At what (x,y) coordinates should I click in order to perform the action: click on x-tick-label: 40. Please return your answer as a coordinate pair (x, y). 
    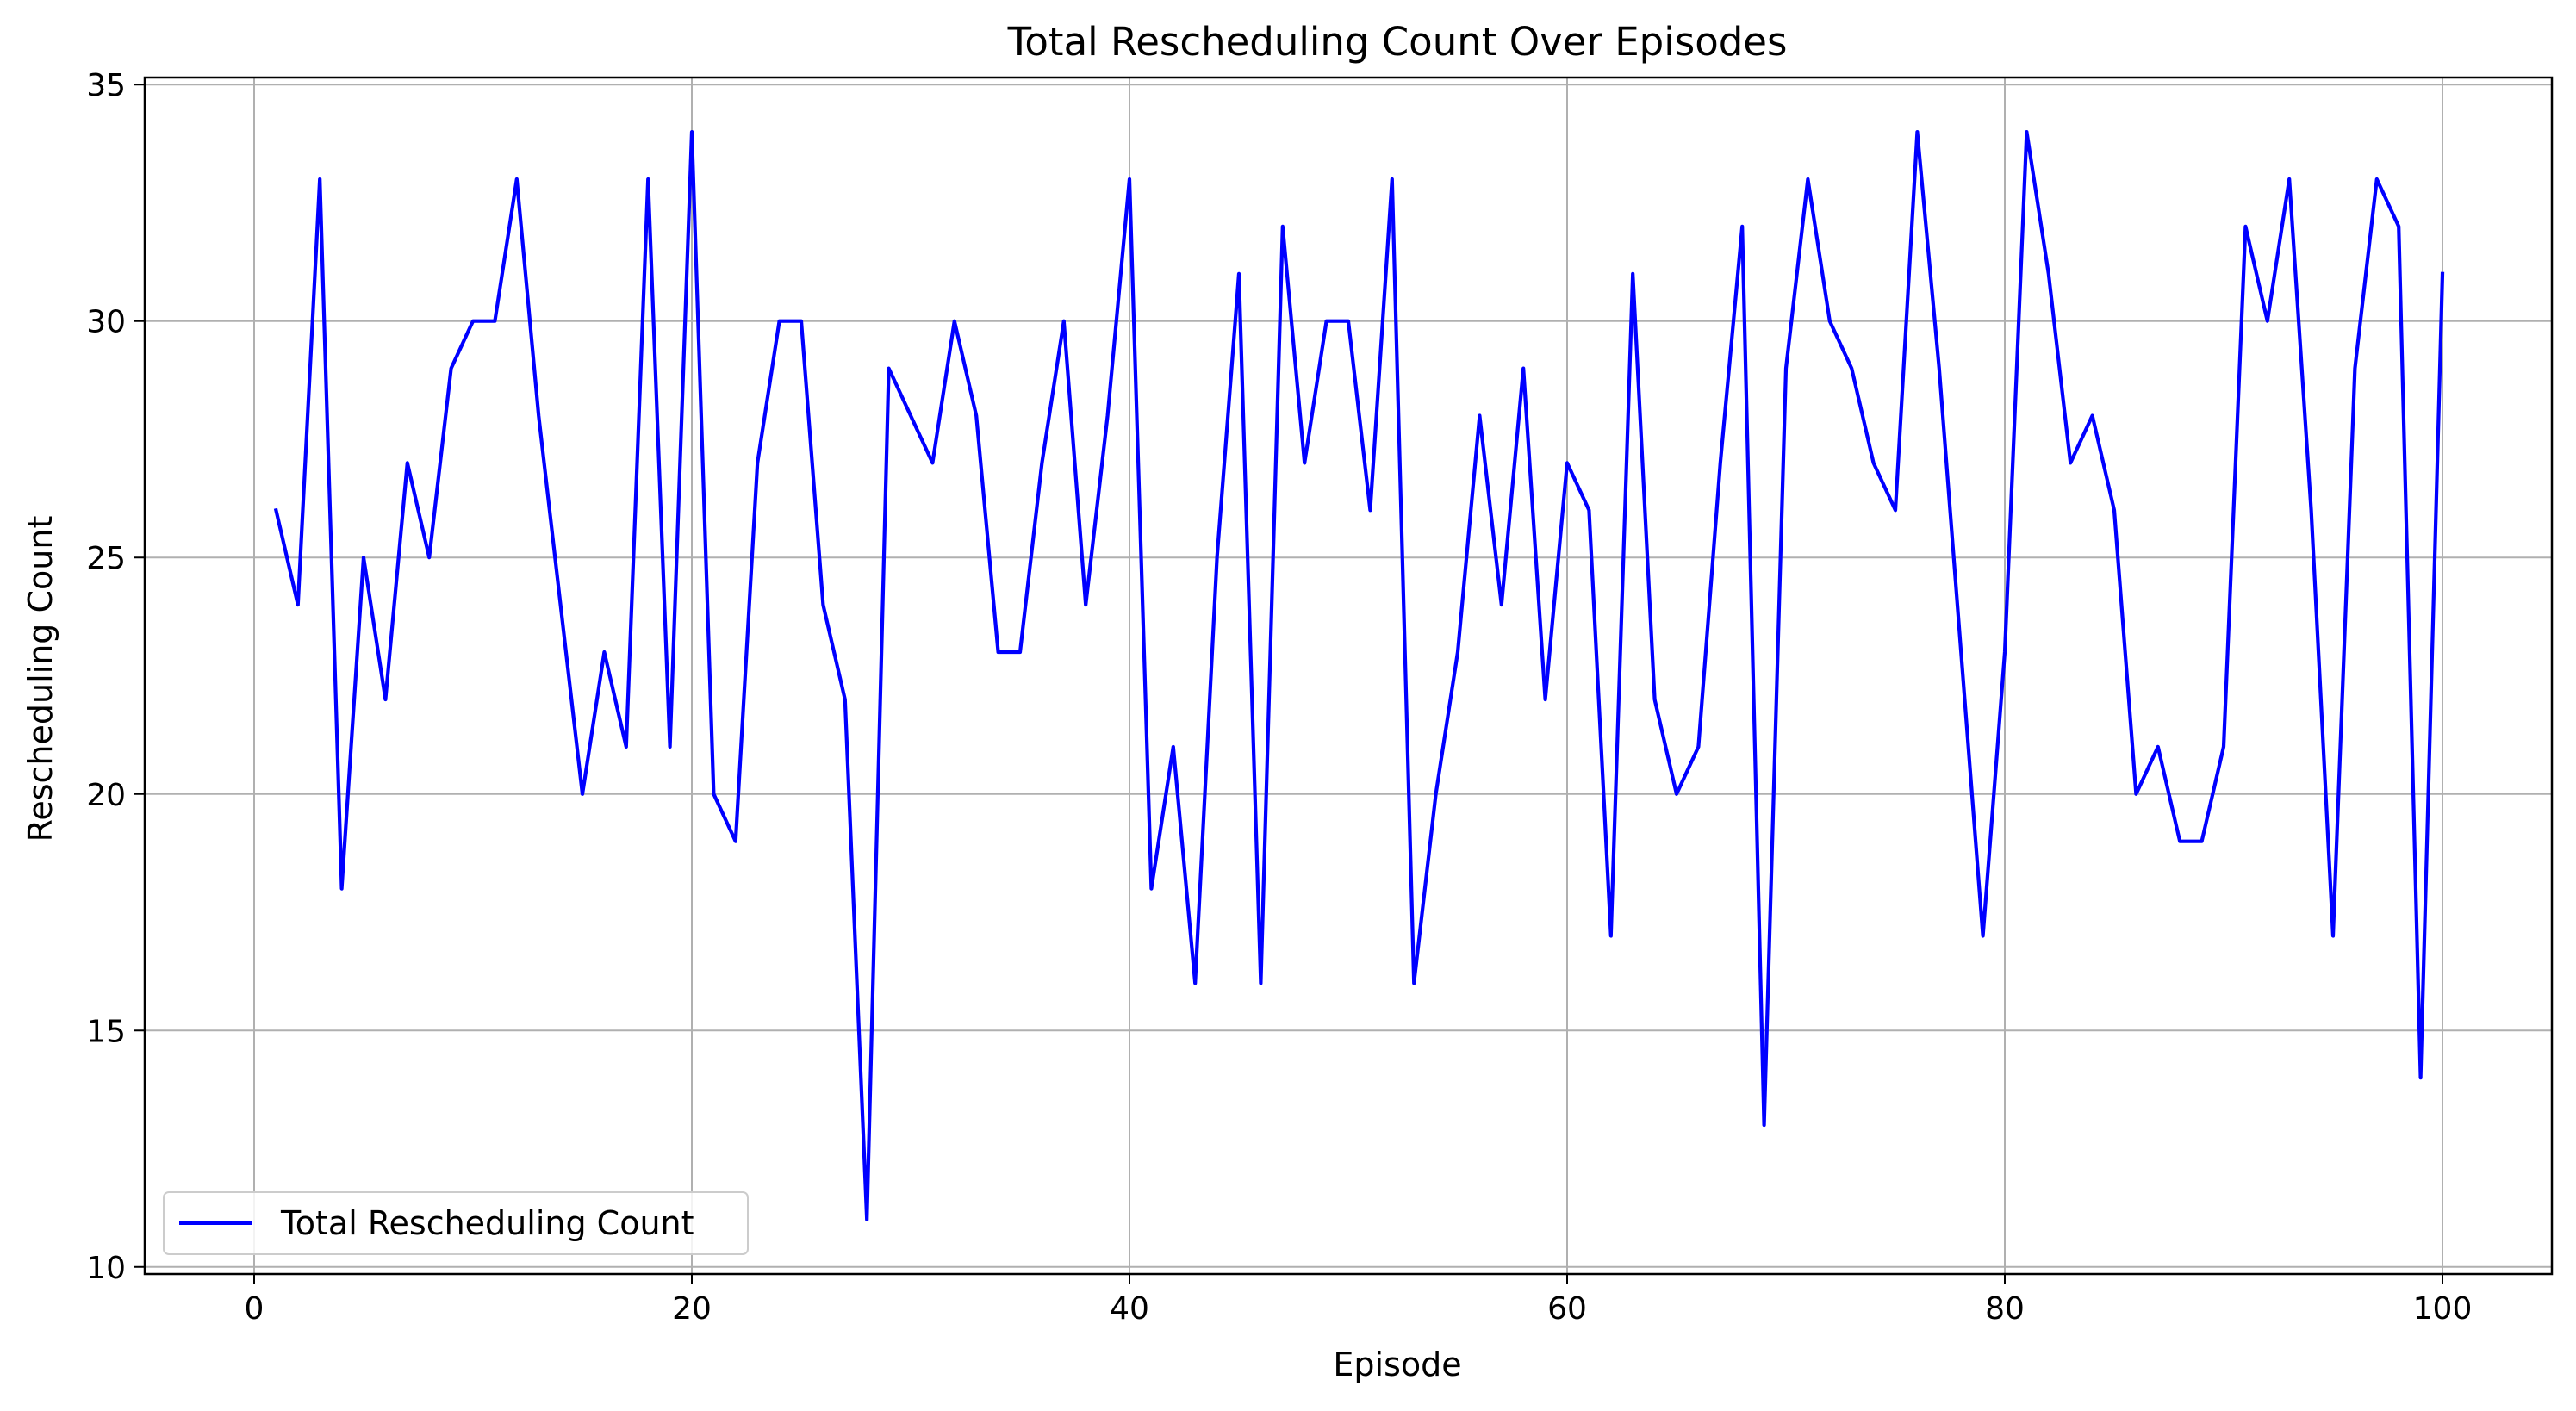
    Looking at the image, I should click on (1130, 1309).